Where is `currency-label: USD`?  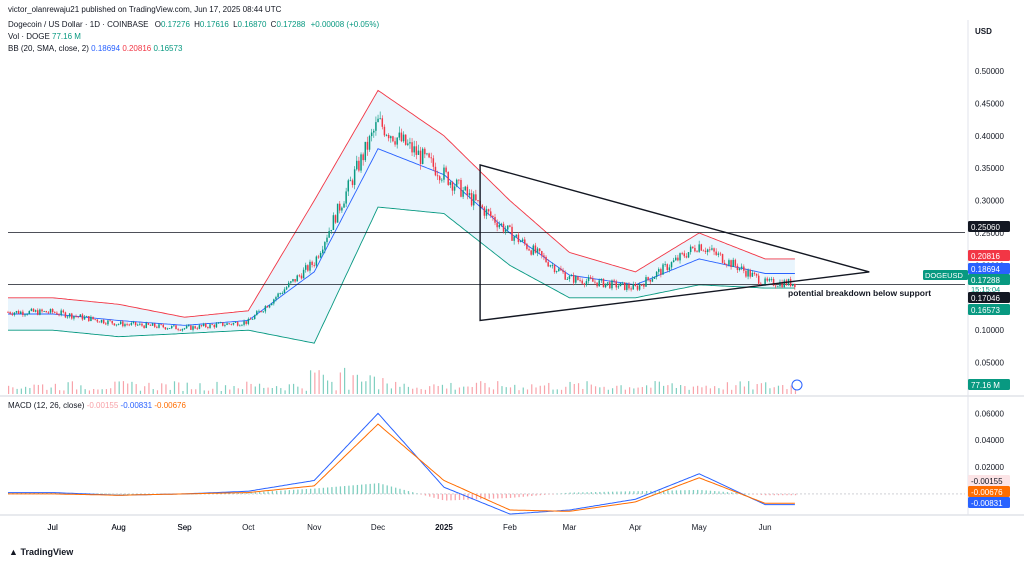 currency-label: USD is located at coordinates (983, 31).